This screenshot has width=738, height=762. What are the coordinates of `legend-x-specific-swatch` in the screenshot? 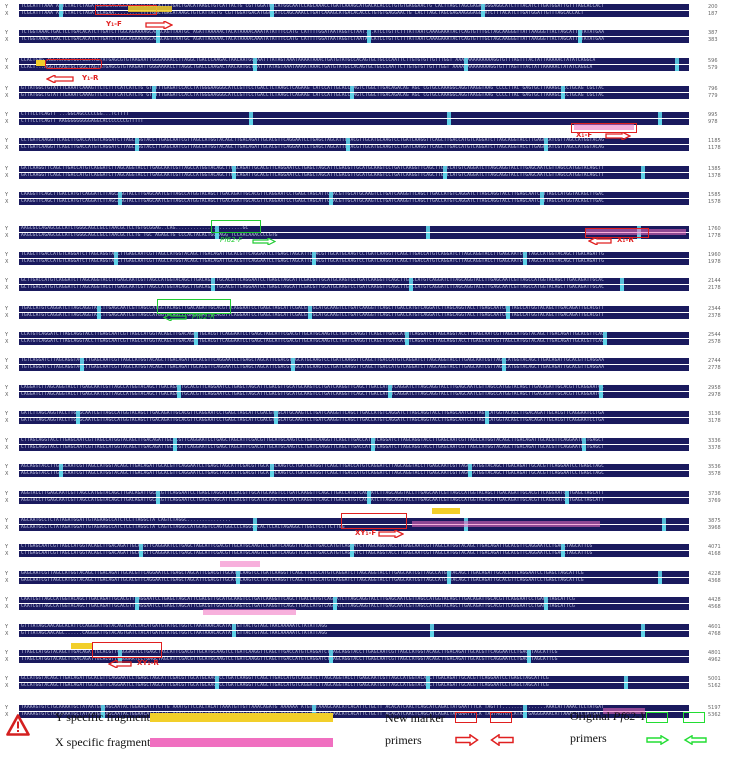 It's located at (241, 742).